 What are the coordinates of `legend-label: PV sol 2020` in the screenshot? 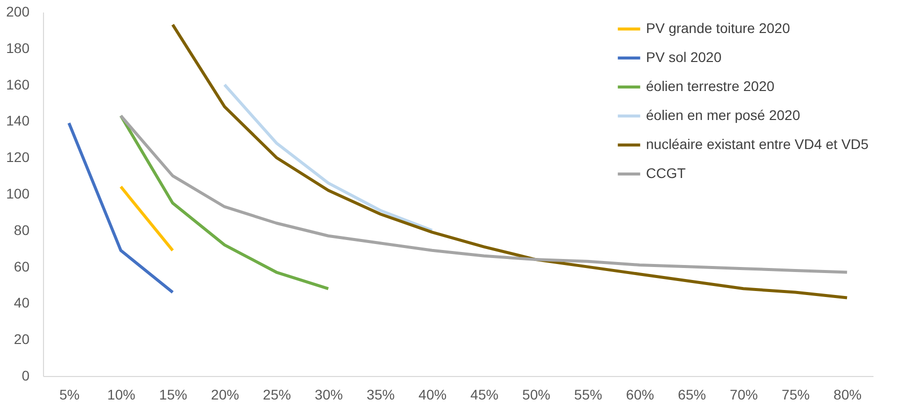 It's located at (684, 57).